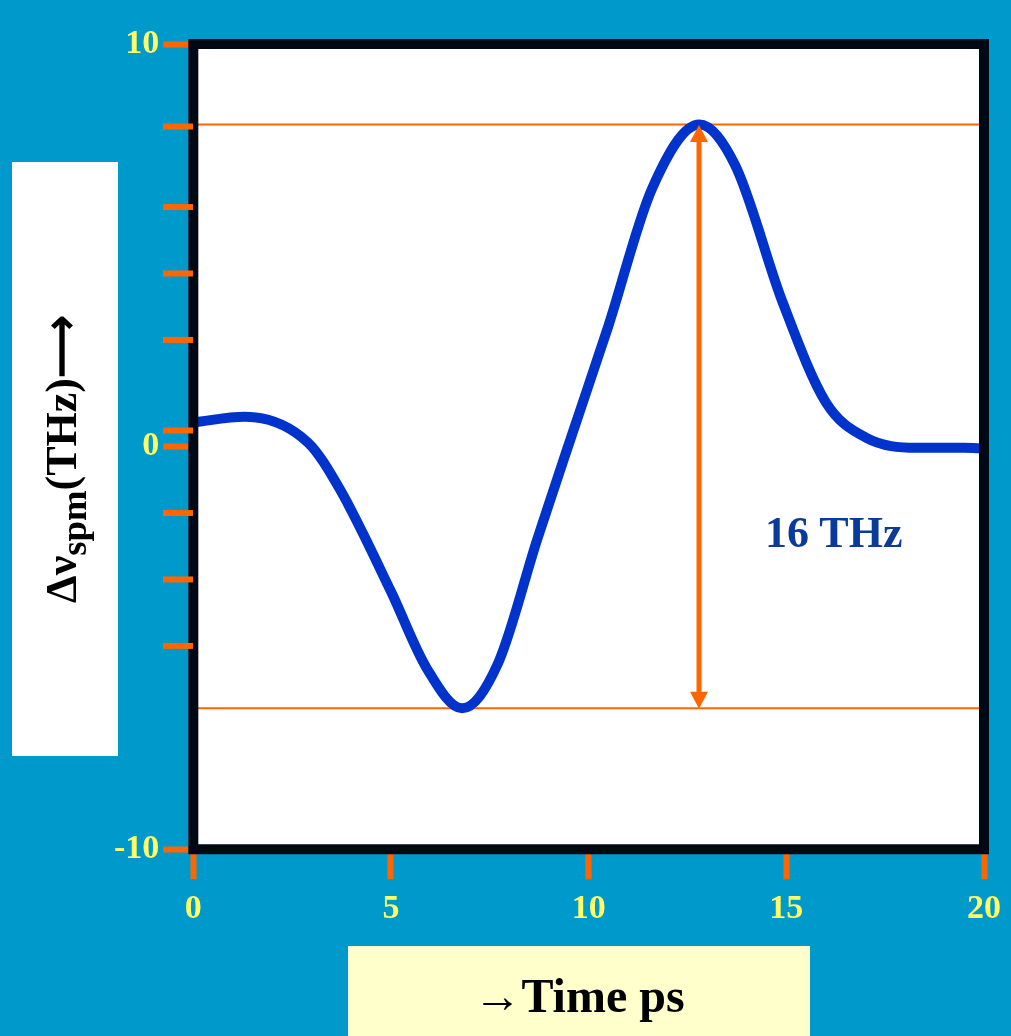  What do you see at coordinates (834, 532) in the screenshot?
I see `annotation: 16 THz` at bounding box center [834, 532].